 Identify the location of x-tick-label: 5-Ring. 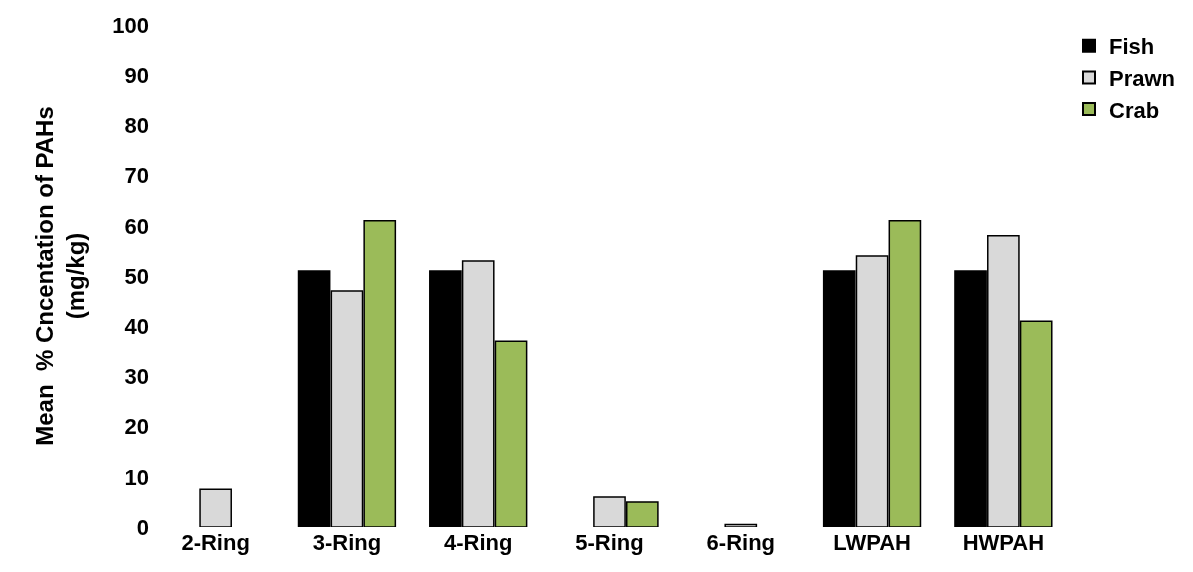
(609, 542).